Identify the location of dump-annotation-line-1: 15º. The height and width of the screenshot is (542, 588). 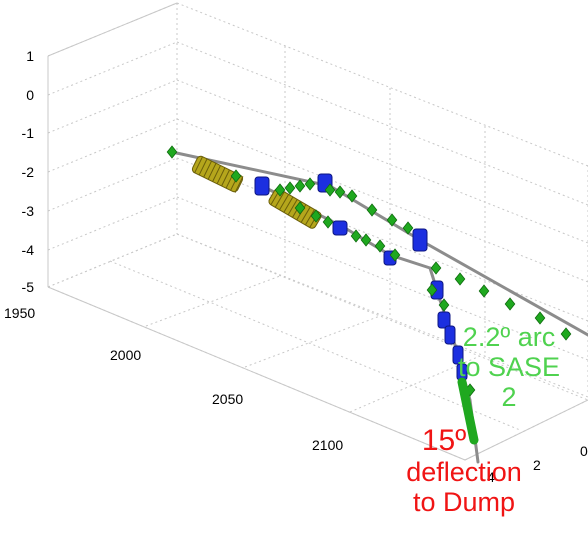
(444, 440).